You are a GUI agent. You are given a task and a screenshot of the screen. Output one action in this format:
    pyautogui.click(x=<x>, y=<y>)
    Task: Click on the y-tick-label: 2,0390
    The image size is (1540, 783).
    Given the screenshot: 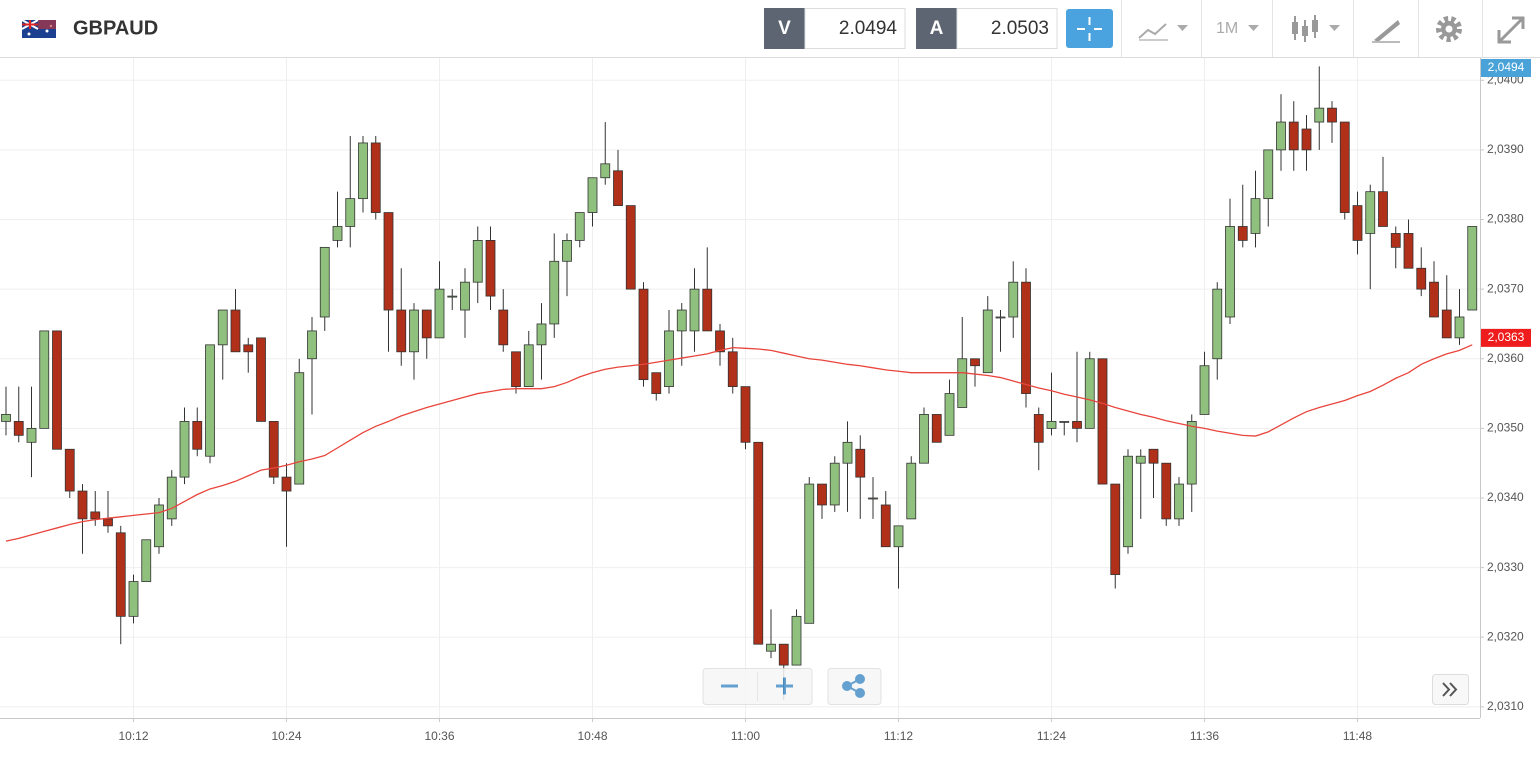 What is the action you would take?
    pyautogui.click(x=1505, y=149)
    